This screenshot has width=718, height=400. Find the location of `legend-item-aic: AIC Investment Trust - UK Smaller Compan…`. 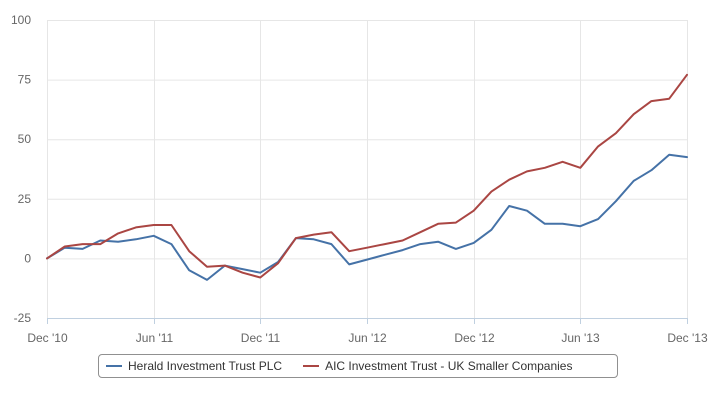

legend-item-aic: AIC Investment Trust - UK Smaller Compan… is located at coordinates (437, 366).